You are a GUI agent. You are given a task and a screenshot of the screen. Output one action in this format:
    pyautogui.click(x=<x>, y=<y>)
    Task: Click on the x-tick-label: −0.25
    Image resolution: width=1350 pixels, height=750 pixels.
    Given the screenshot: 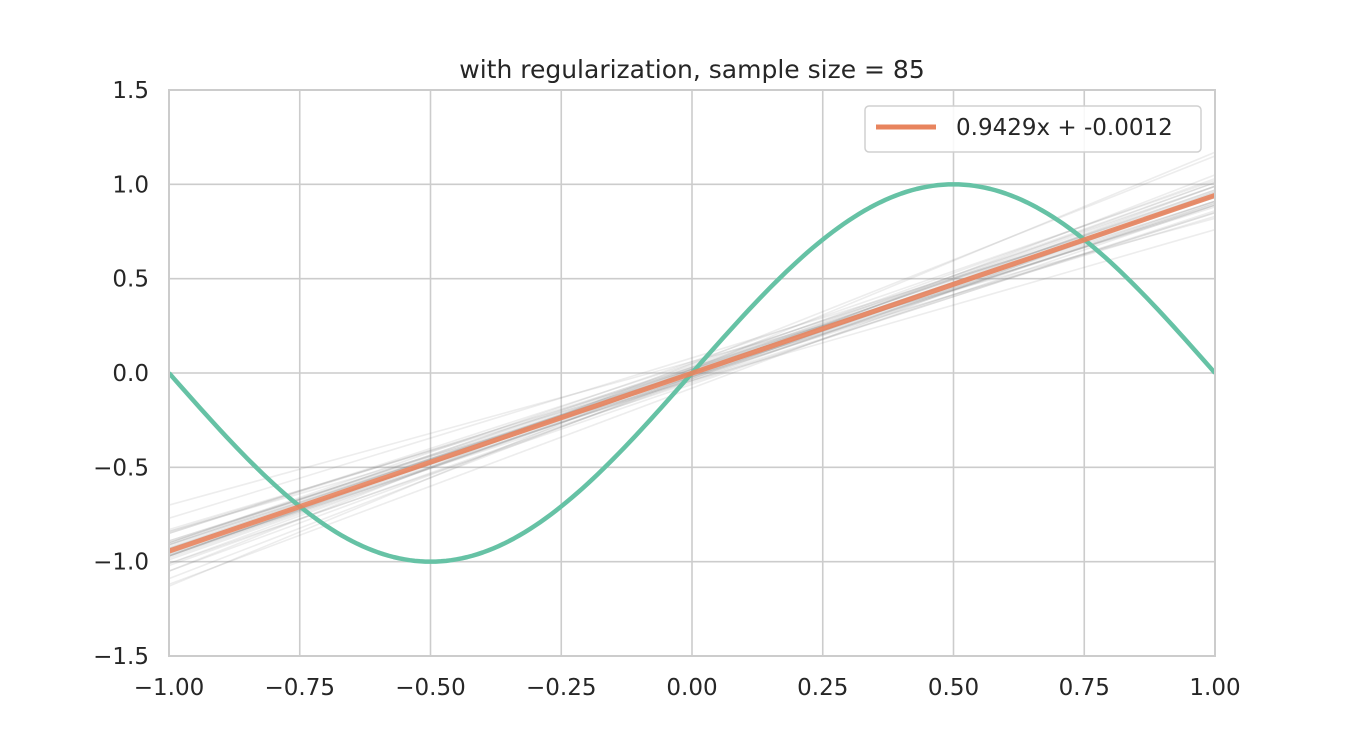 What is the action you would take?
    pyautogui.click(x=561, y=688)
    